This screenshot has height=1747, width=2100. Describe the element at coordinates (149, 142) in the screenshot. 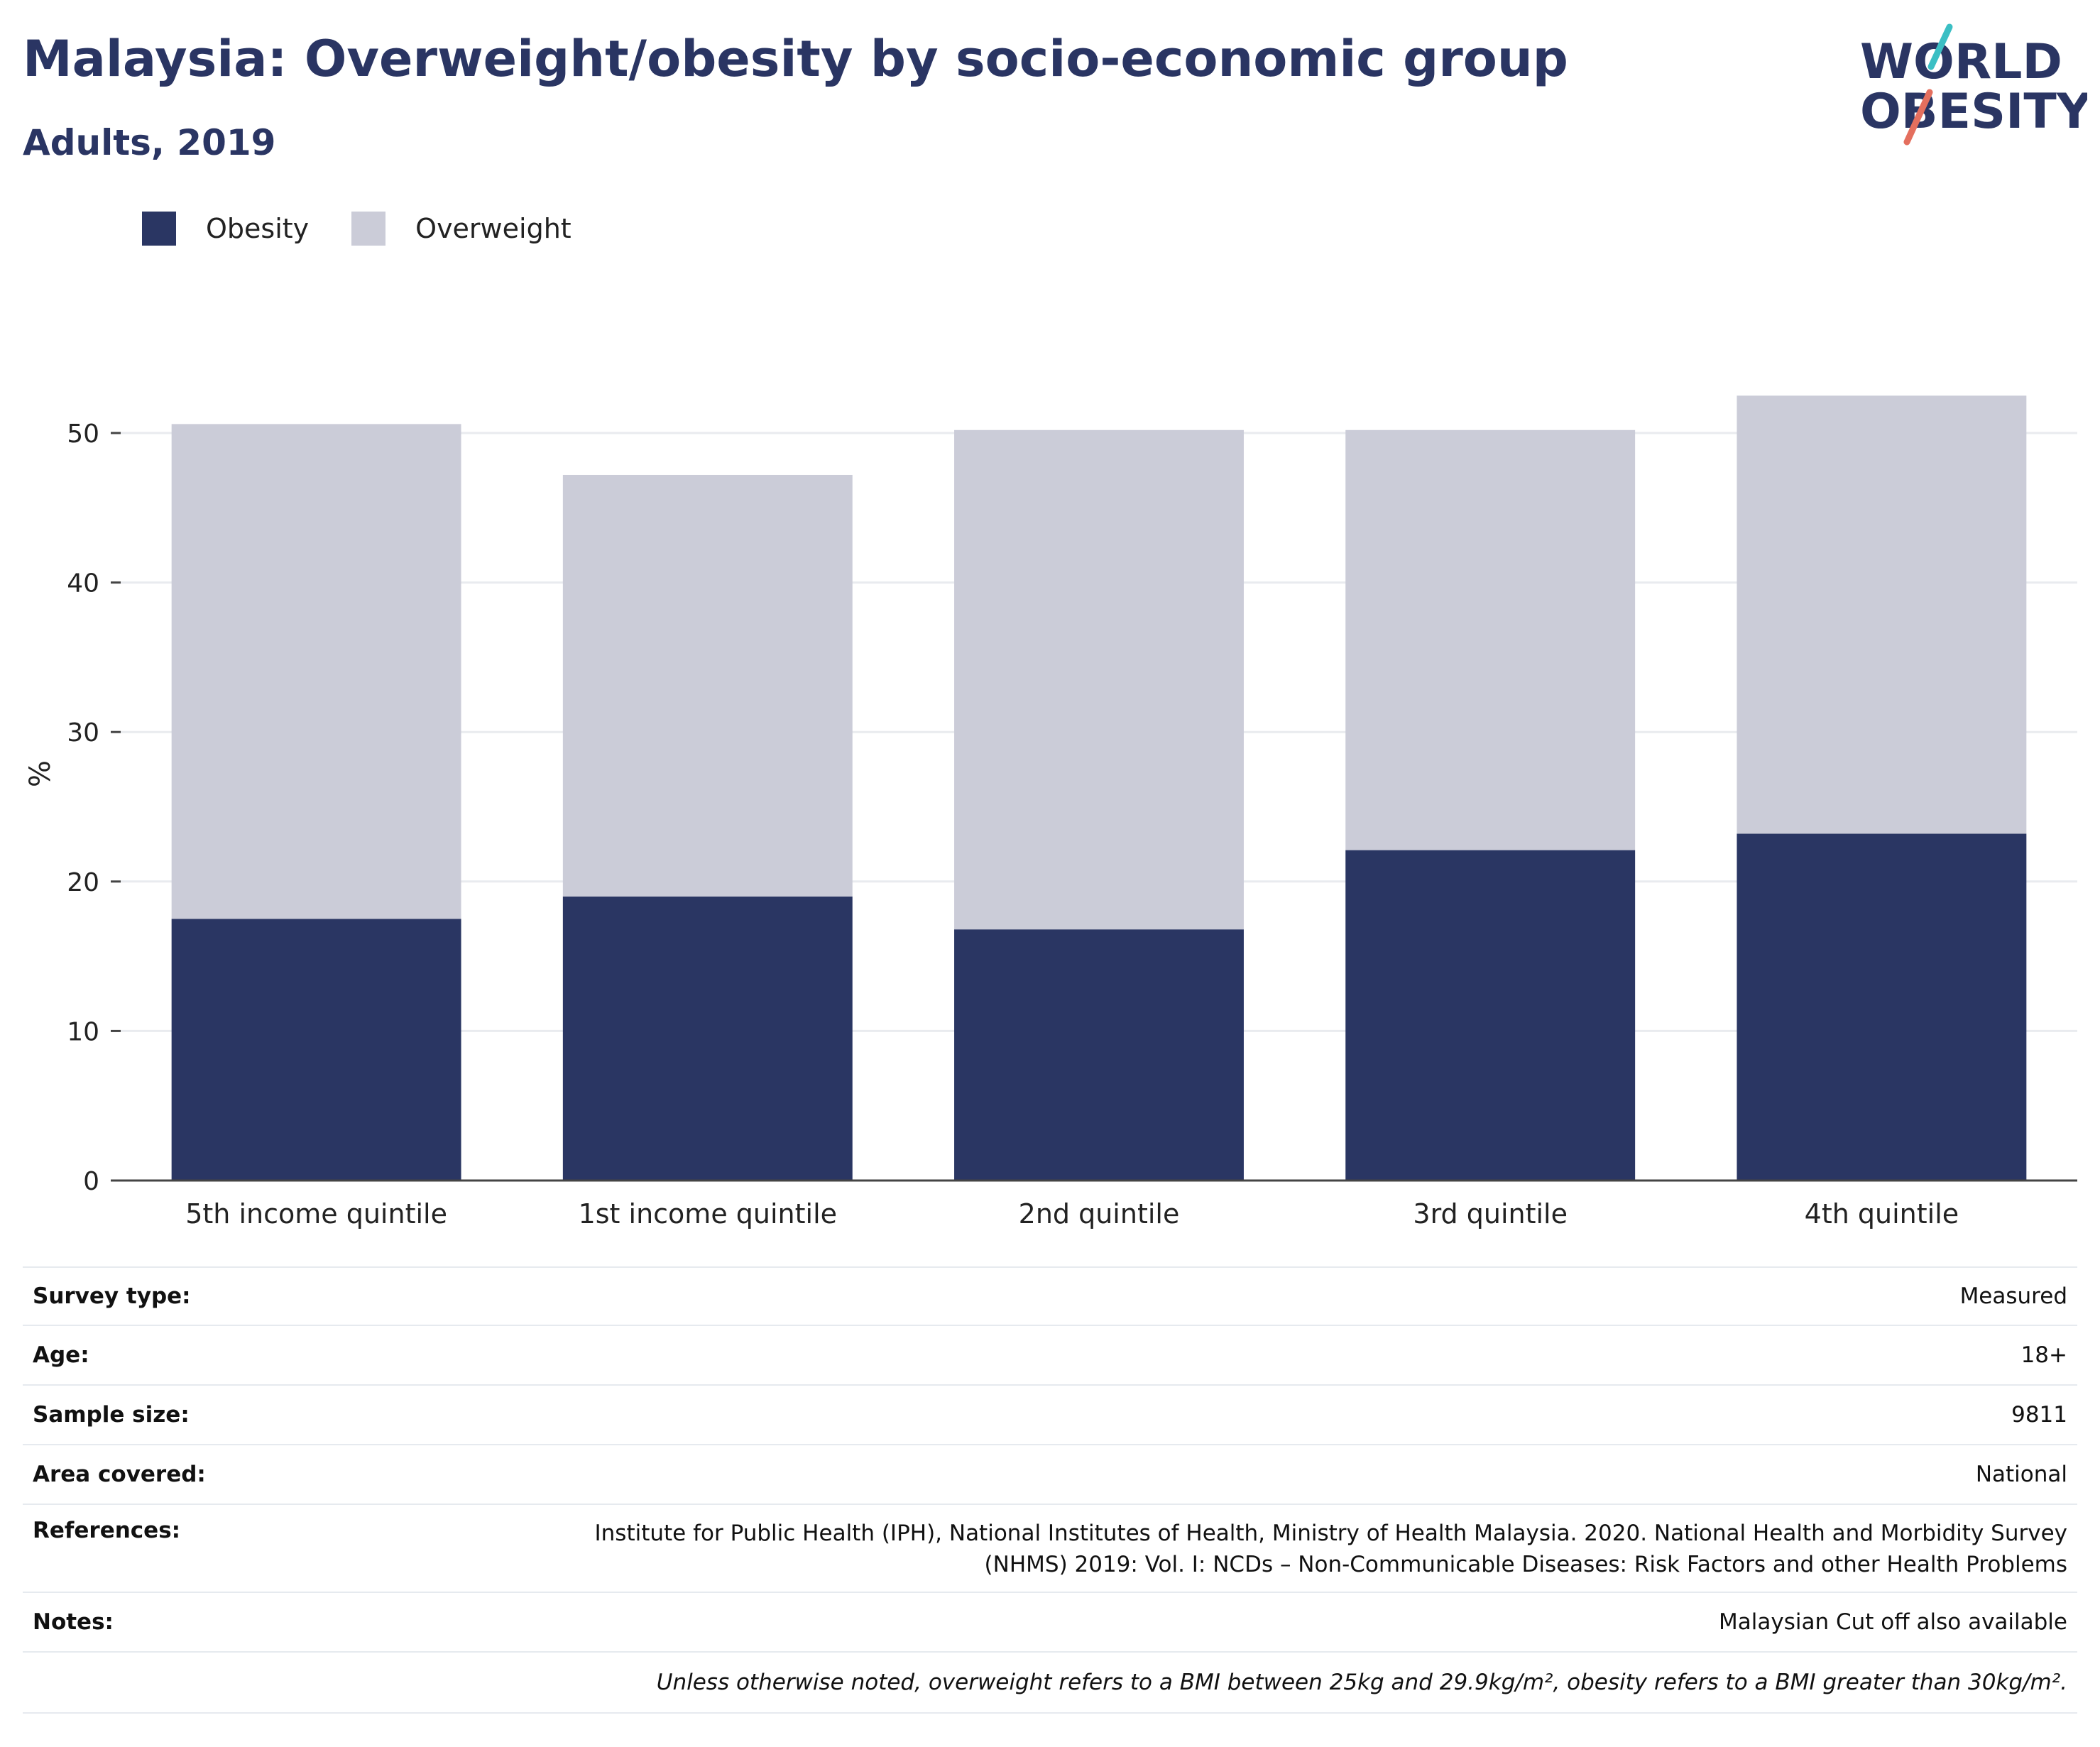

I see `chart-subtitle: Adults, 2019` at that location.